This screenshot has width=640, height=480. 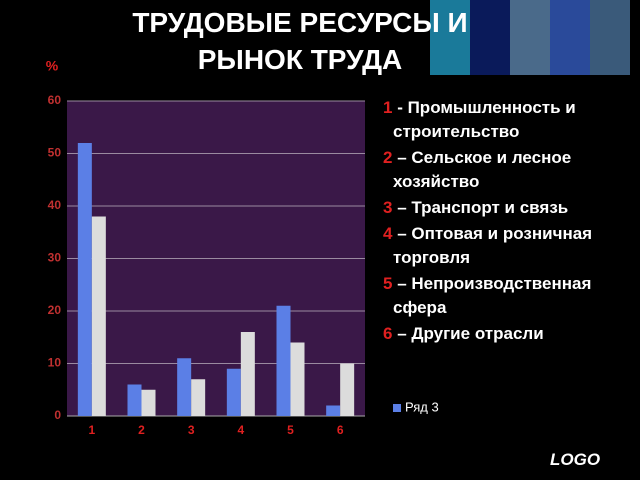 What do you see at coordinates (530, 37) in the screenshot?
I see `header-images` at bounding box center [530, 37].